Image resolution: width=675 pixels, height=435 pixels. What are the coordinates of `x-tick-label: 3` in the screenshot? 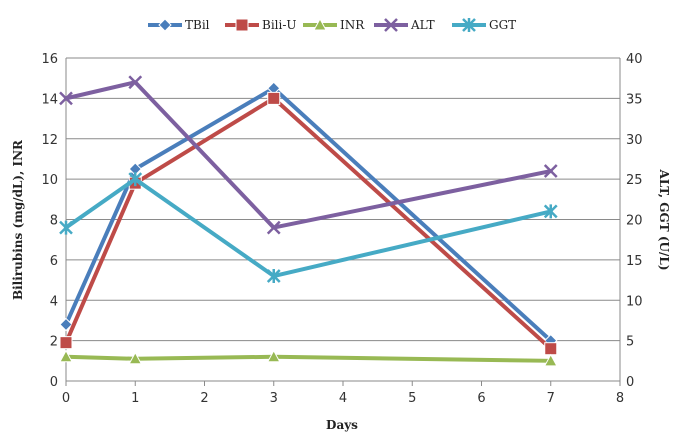 It's located at (274, 398).